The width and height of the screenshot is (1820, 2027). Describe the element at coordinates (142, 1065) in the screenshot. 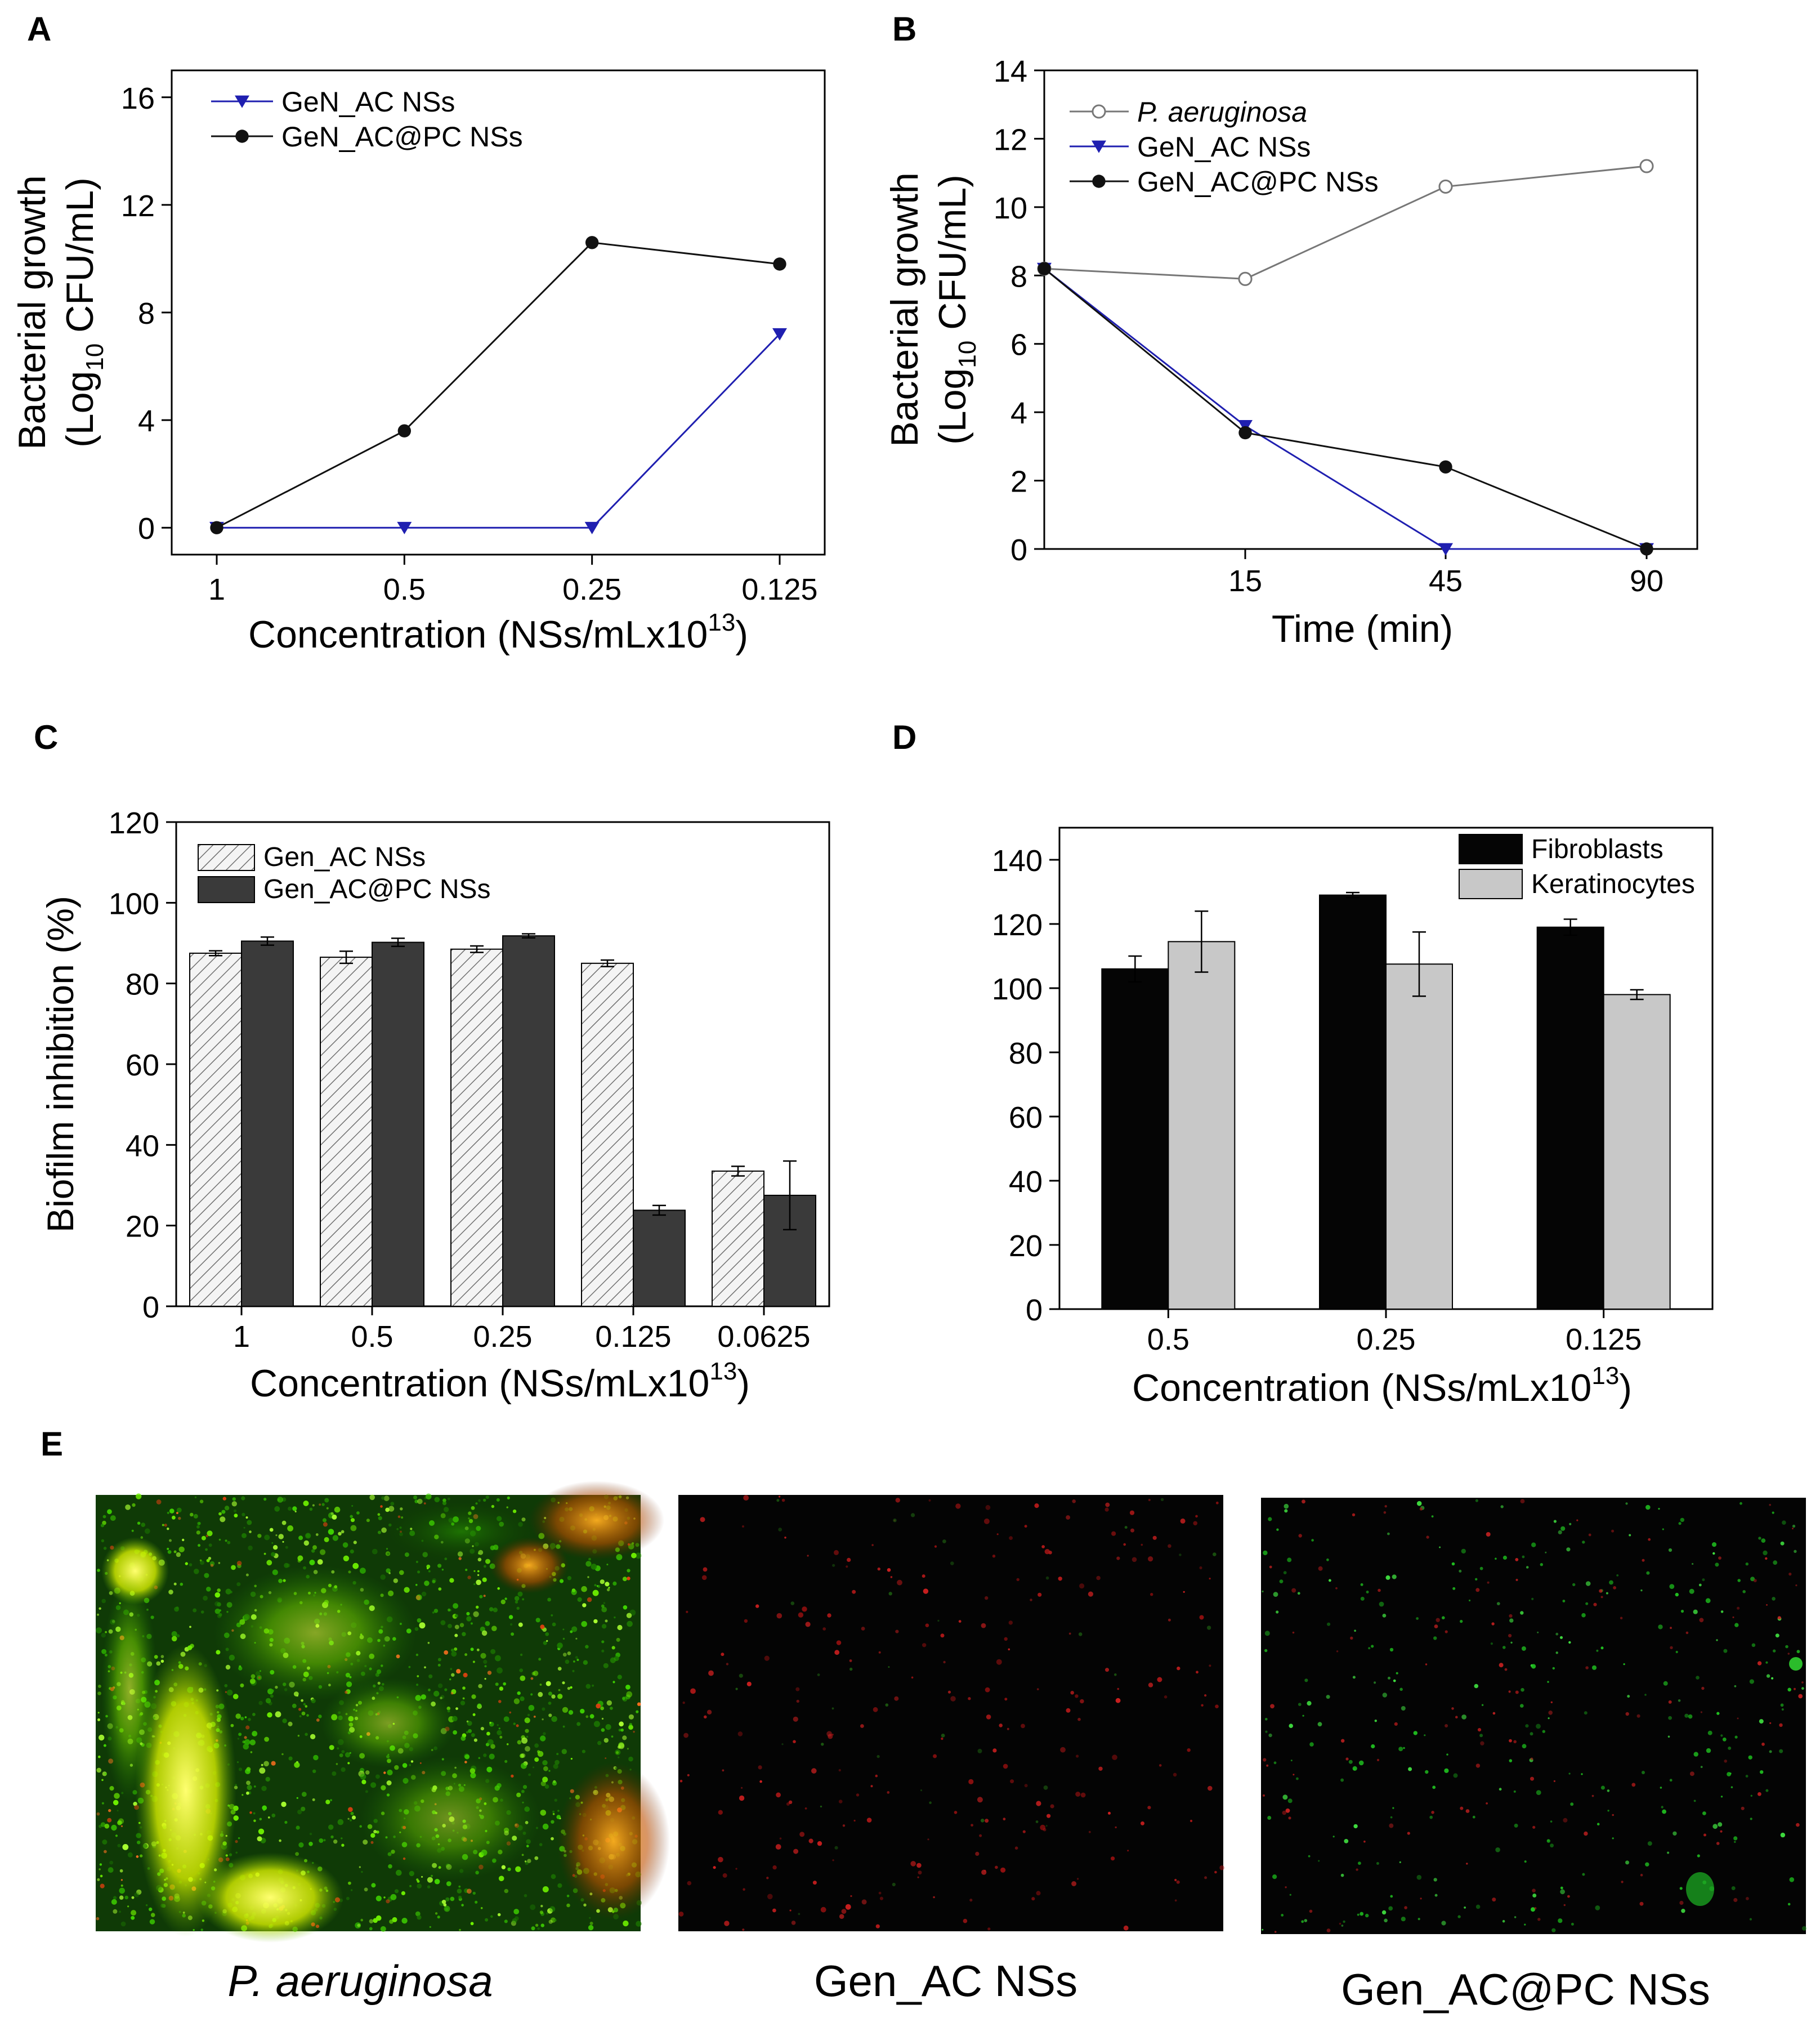

I see `y-tick-label: 60` at that location.